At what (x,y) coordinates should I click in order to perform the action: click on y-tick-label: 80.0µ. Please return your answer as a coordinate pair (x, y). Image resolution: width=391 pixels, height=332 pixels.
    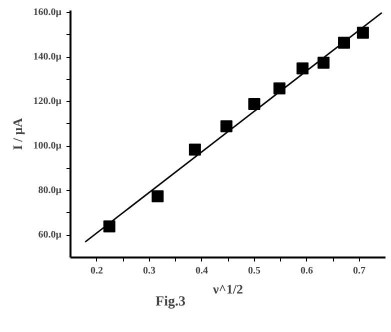
    Looking at the image, I should click on (50, 190).